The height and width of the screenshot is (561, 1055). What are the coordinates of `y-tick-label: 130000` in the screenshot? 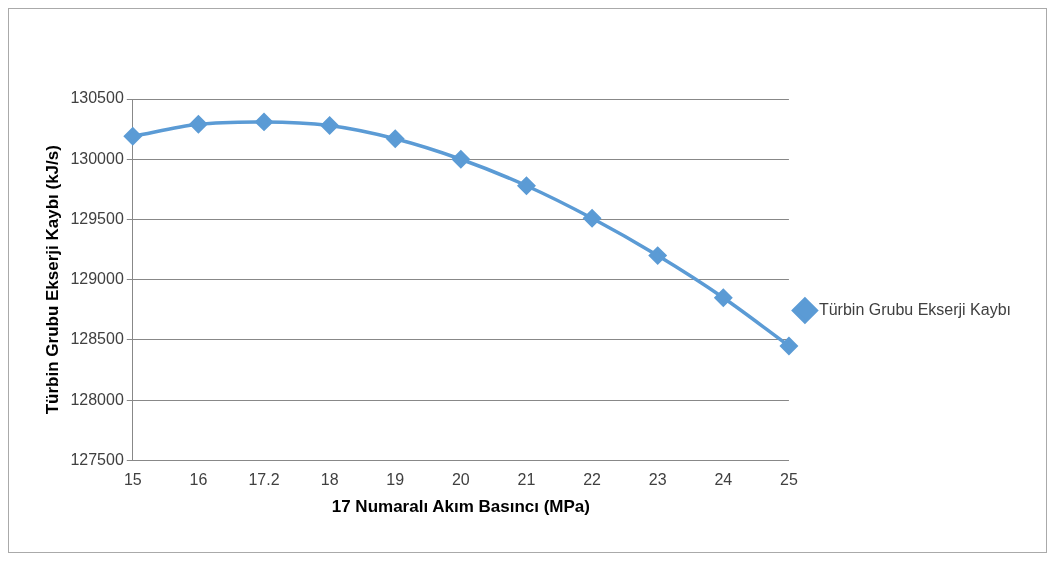 It's located at (97, 158).